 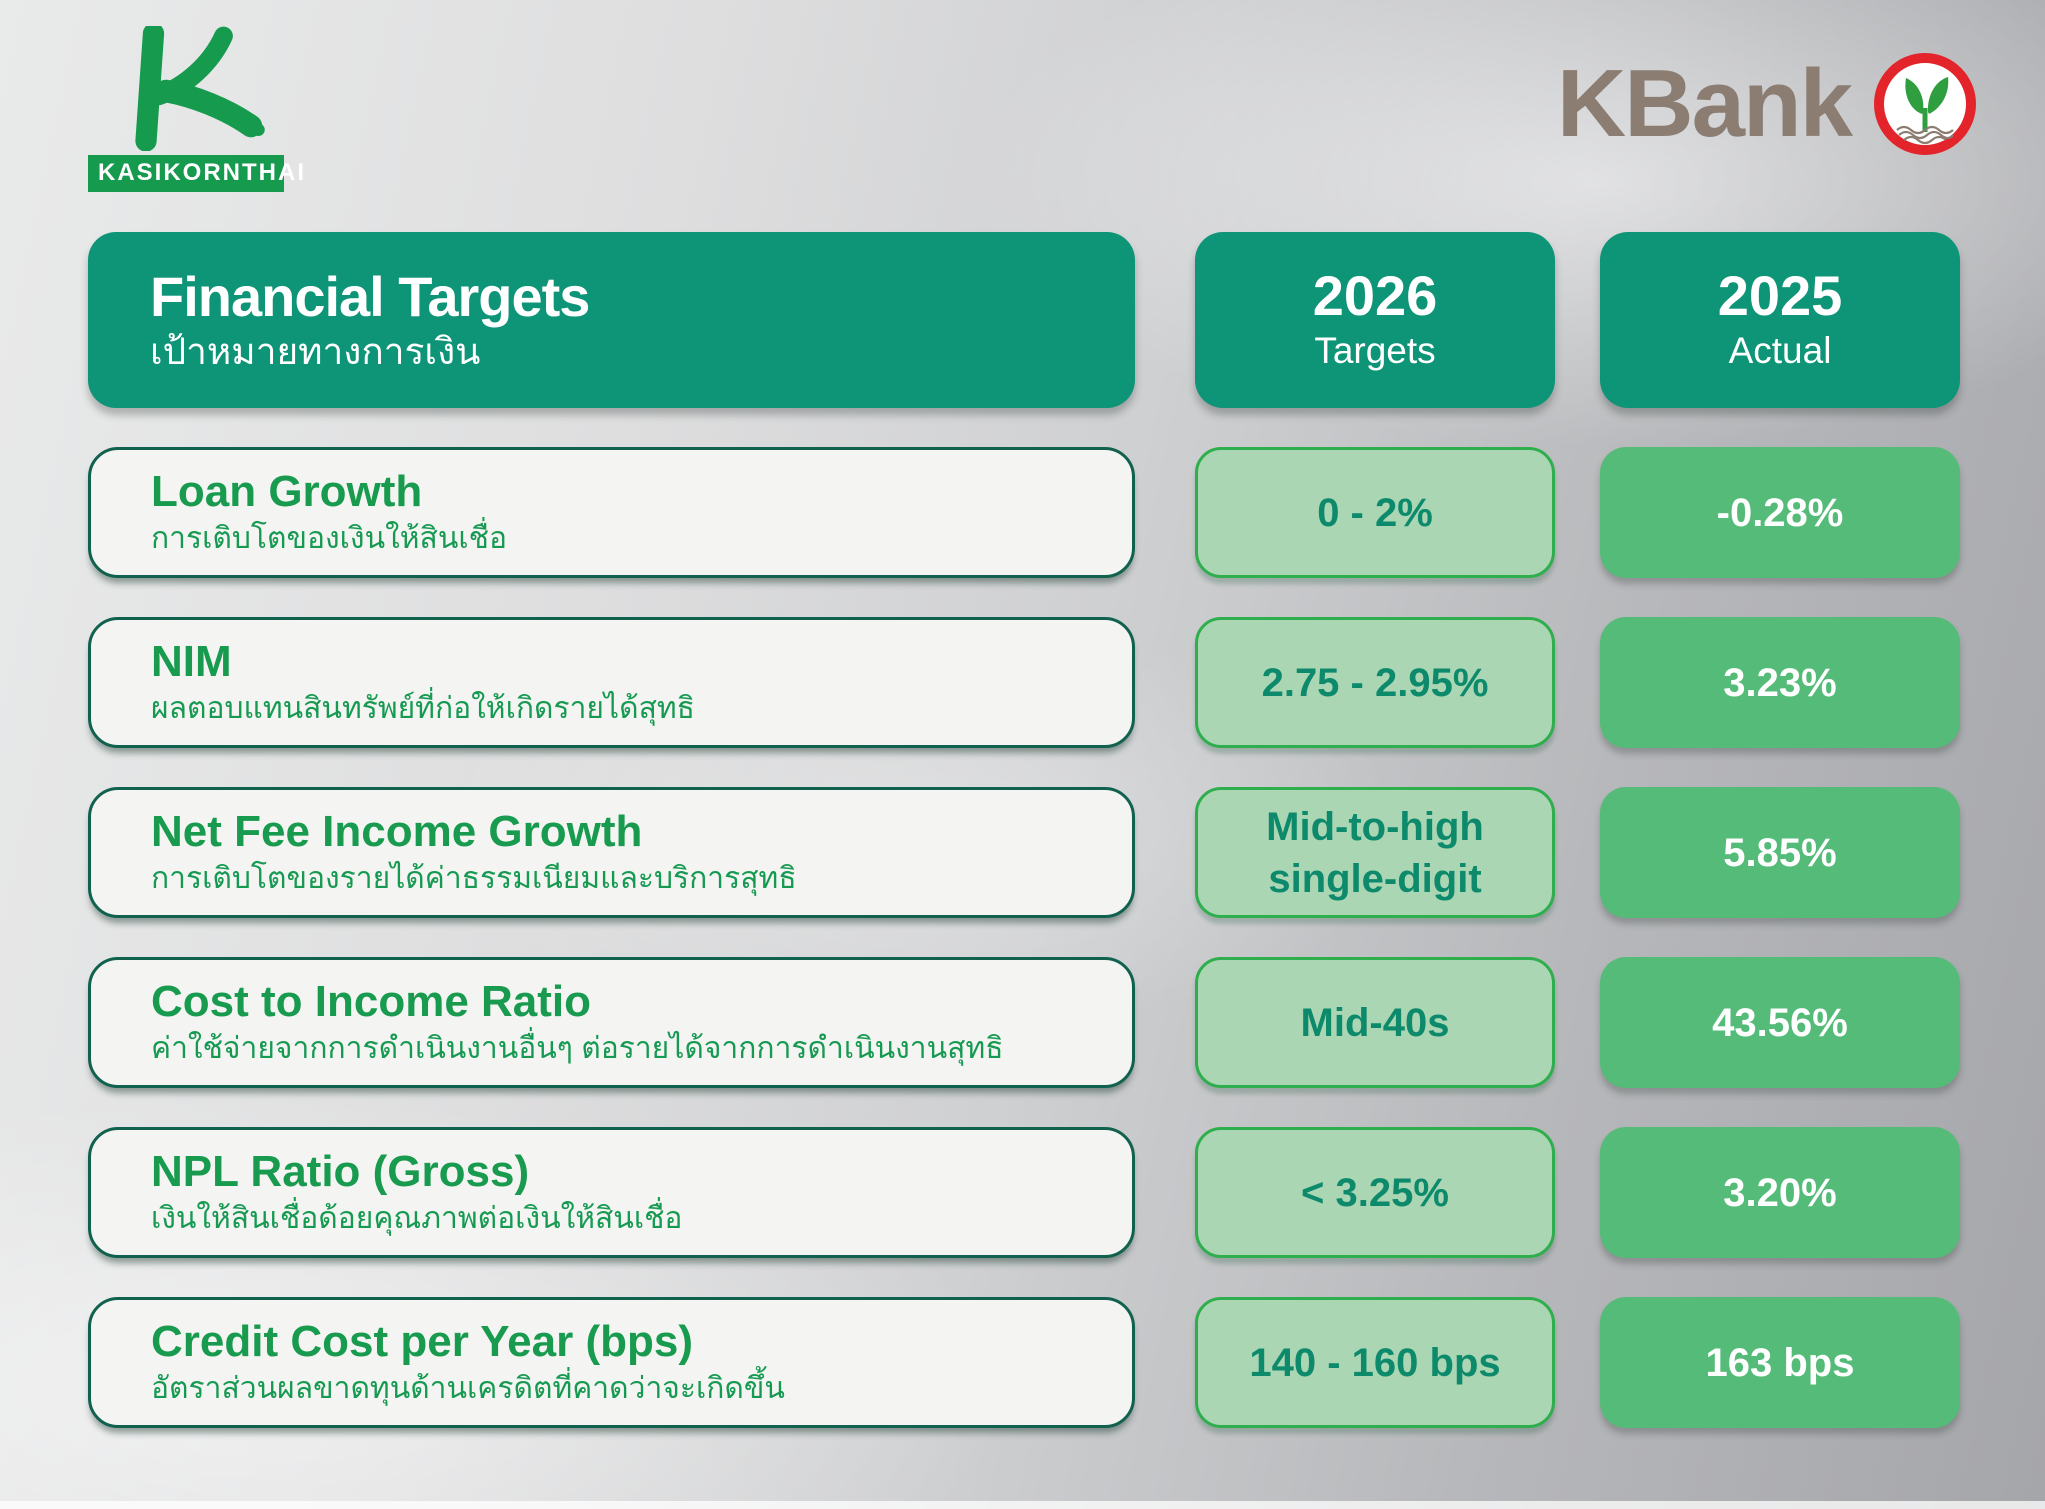 What do you see at coordinates (1780, 1022) in the screenshot?
I see `actual-value-cell: 43.56%` at bounding box center [1780, 1022].